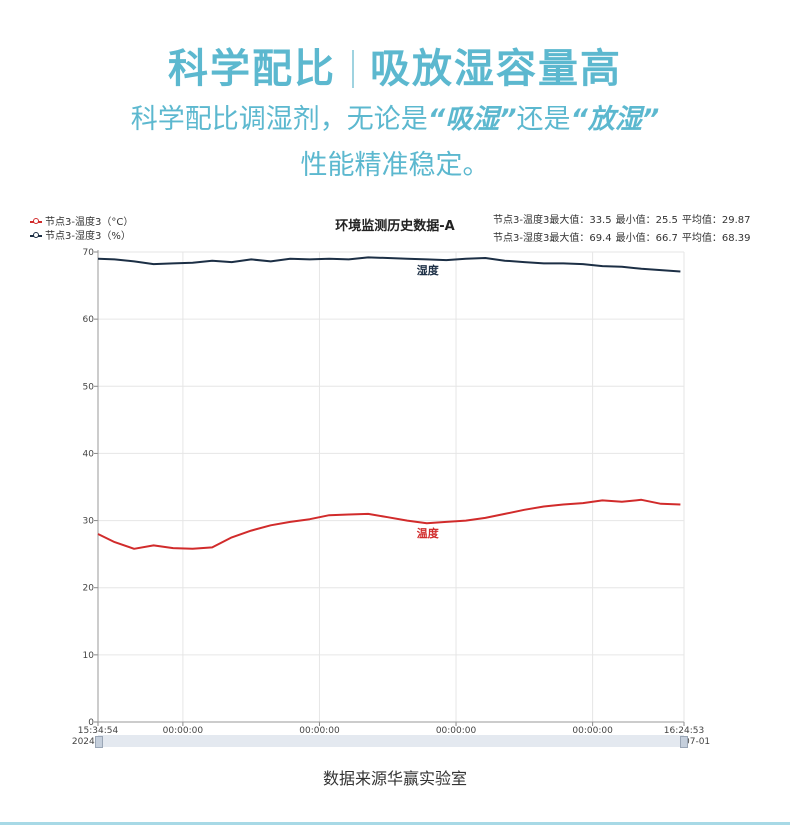 This screenshot has width=790, height=825. I want to click on bottom-divider, so click(395, 823).